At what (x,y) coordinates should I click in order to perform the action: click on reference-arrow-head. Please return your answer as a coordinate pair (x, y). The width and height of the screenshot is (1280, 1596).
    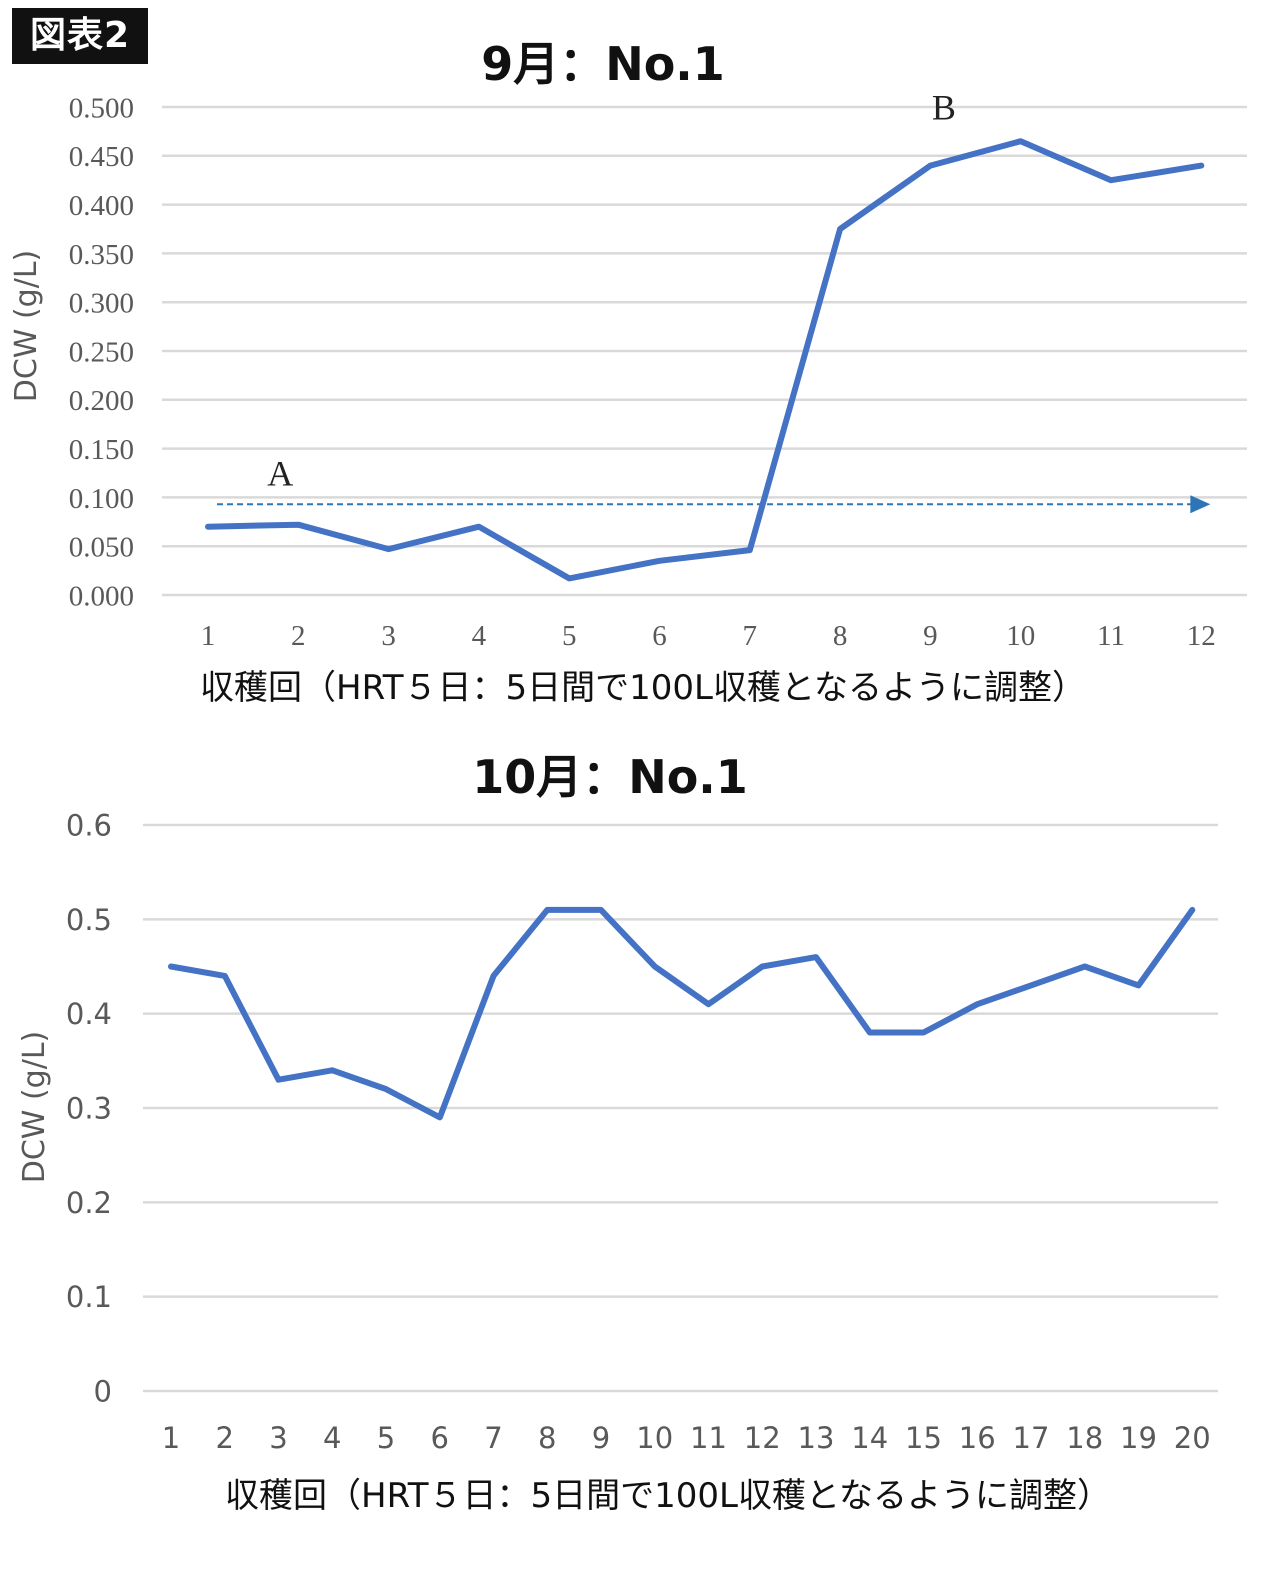
    Looking at the image, I should click on (1200, 504).